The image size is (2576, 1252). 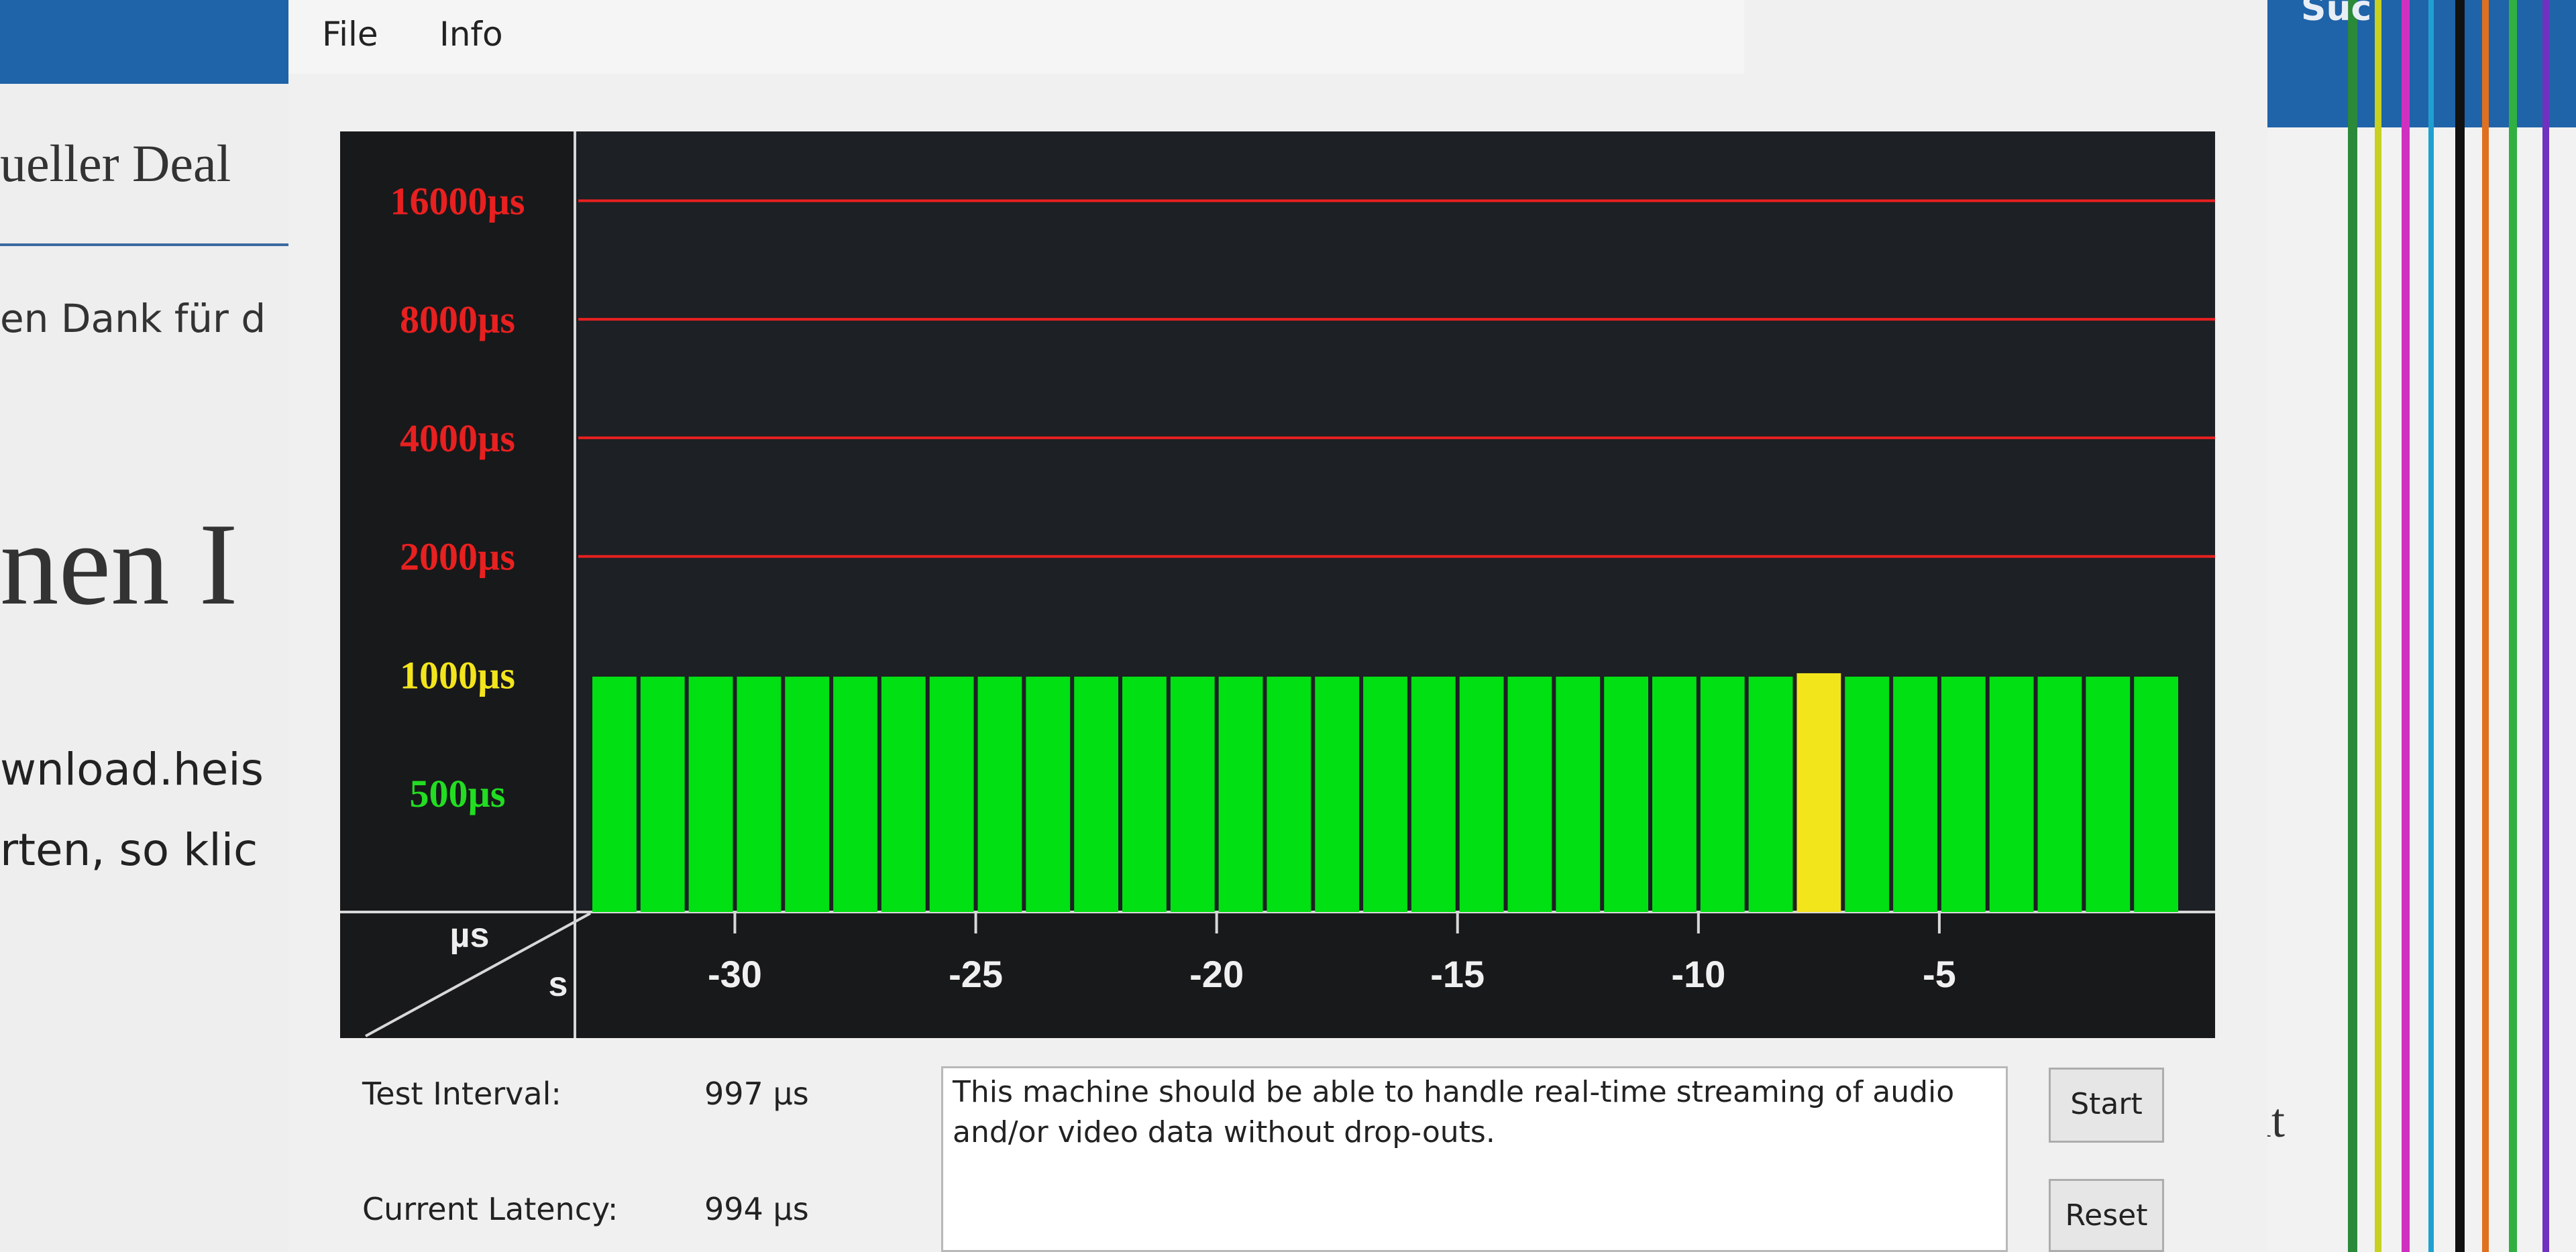 What do you see at coordinates (457, 675) in the screenshot?
I see `y-tick-label: 1000µs` at bounding box center [457, 675].